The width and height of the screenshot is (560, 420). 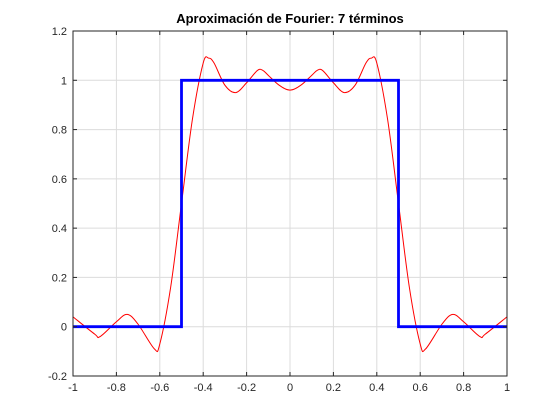 What do you see at coordinates (246, 388) in the screenshot?
I see `x-tick-label: -0.2` at bounding box center [246, 388].